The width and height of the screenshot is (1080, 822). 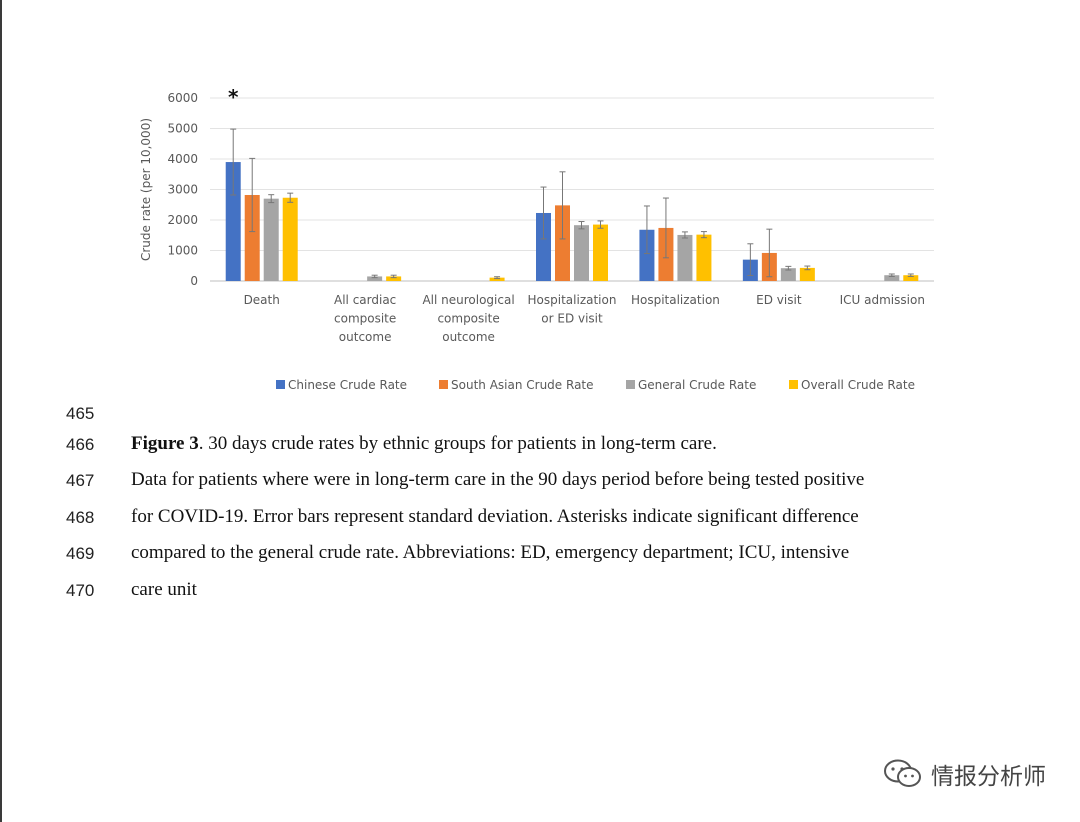 What do you see at coordinates (182, 190) in the screenshot?
I see `y-tick-label: 3000` at bounding box center [182, 190].